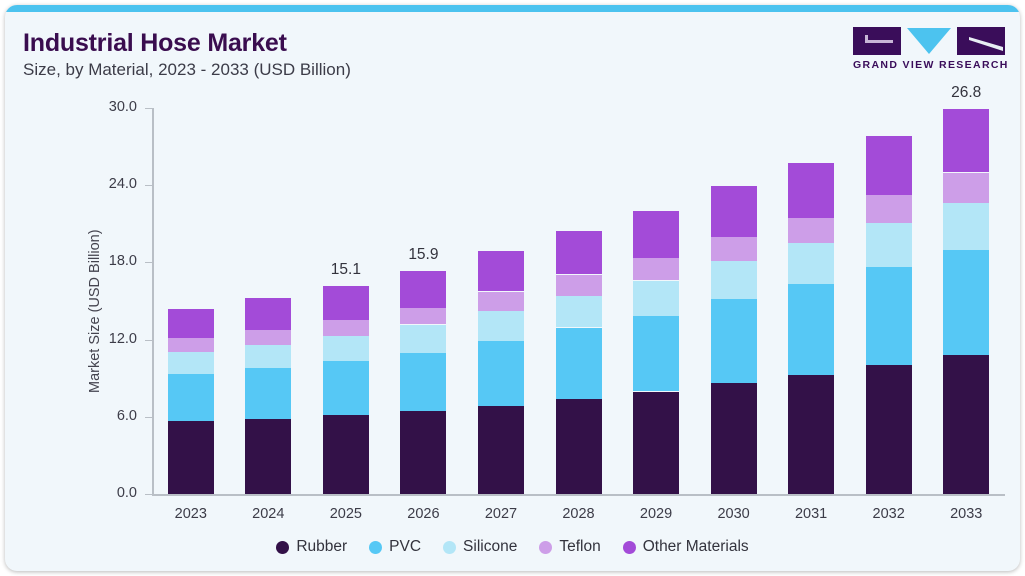 This screenshot has height=576, width=1025. I want to click on top-accent-bar, so click(512, 8).